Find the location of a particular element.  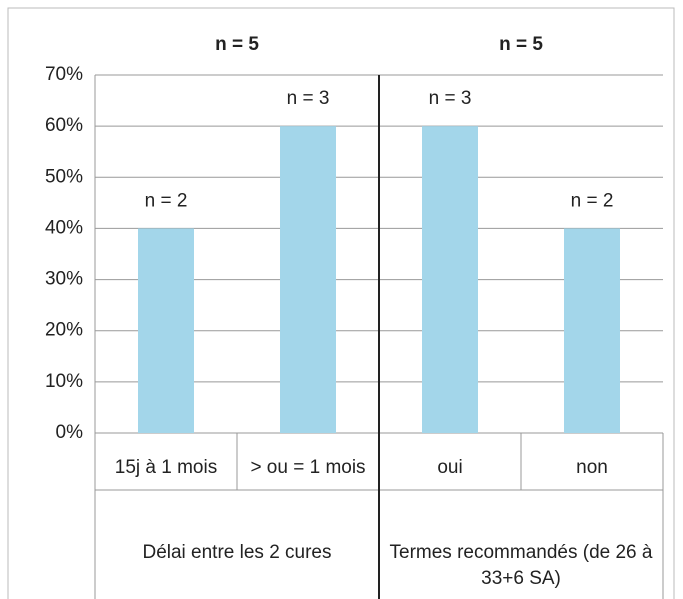

y-tick-label: 10% is located at coordinates (64, 381).